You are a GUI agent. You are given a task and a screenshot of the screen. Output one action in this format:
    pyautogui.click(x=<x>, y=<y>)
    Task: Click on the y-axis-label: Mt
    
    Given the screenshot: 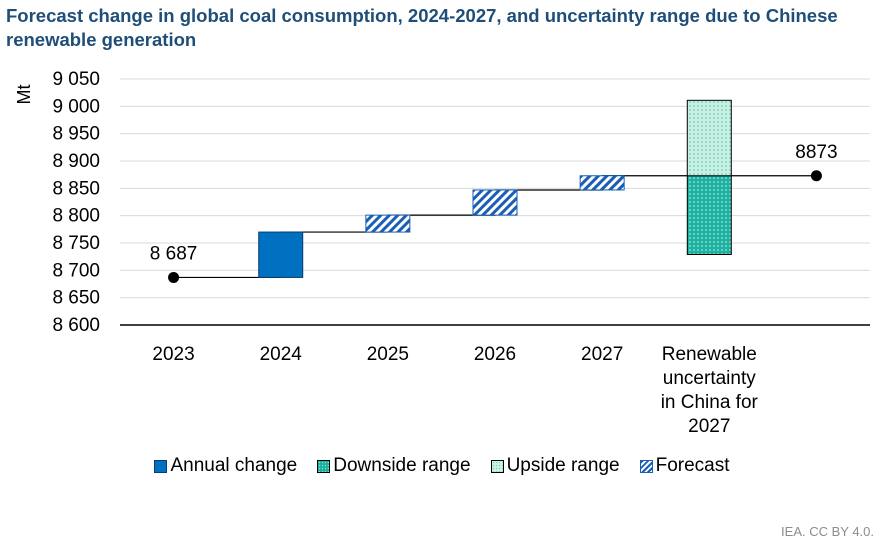 What is the action you would take?
    pyautogui.click(x=24, y=95)
    